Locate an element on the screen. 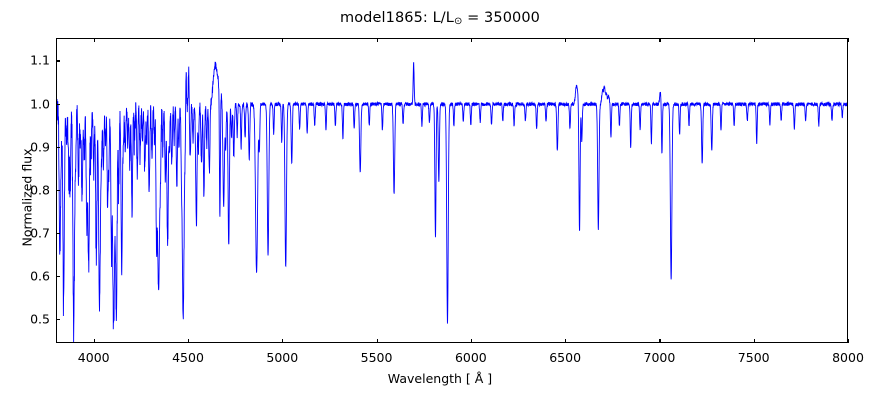  page-title: model1865: L/L⊙ = 350000 is located at coordinates (440, 18).